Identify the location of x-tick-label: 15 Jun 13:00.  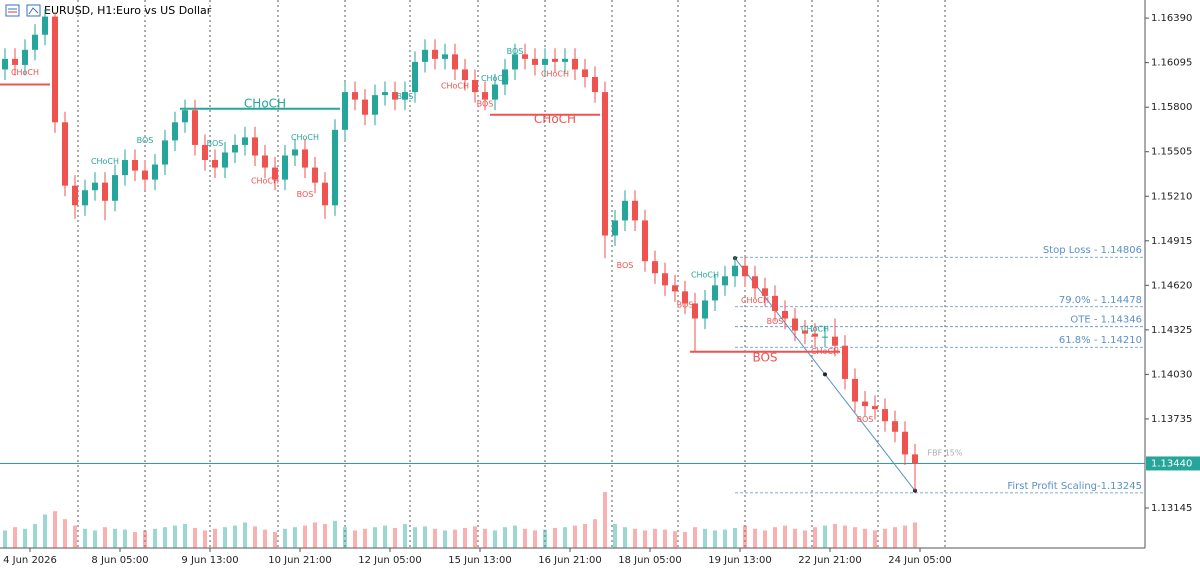
(480, 560).